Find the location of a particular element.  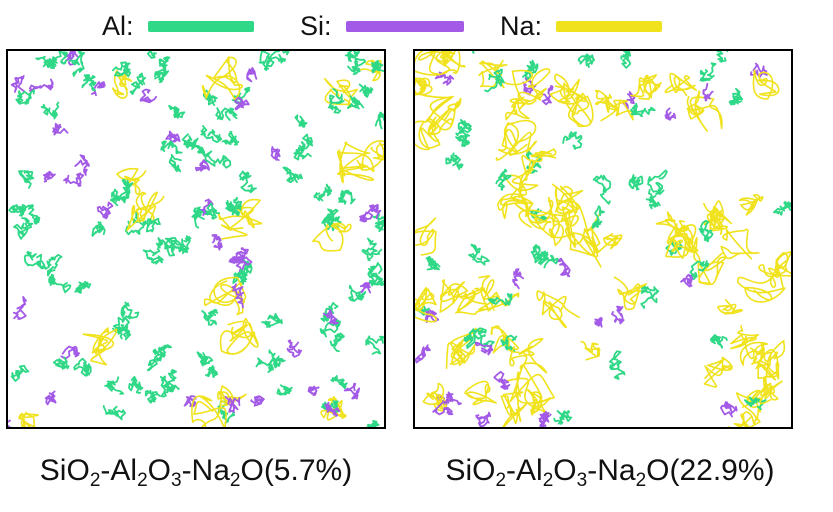

caption-right-sub: 2 is located at coordinates (501, 480).